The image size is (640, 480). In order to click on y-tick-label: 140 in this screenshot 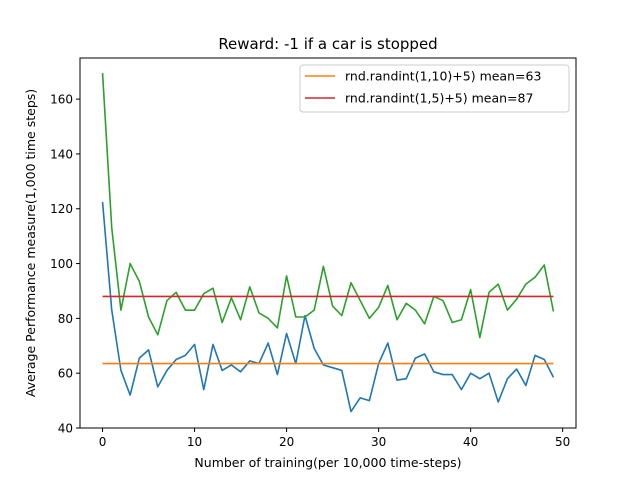, I will do `click(61, 154)`.